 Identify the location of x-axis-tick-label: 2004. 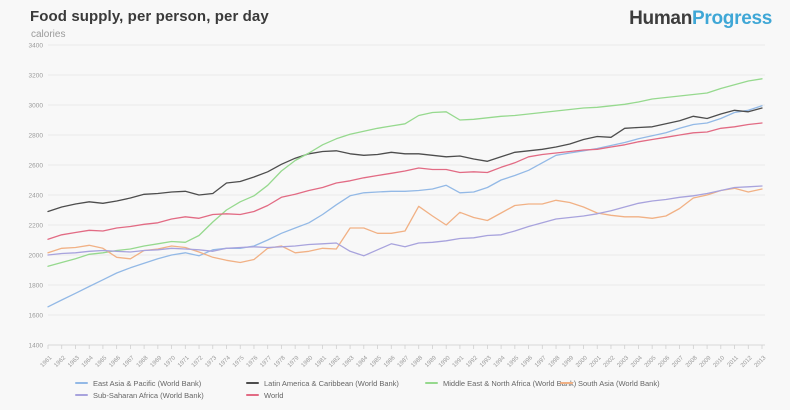
(637, 362).